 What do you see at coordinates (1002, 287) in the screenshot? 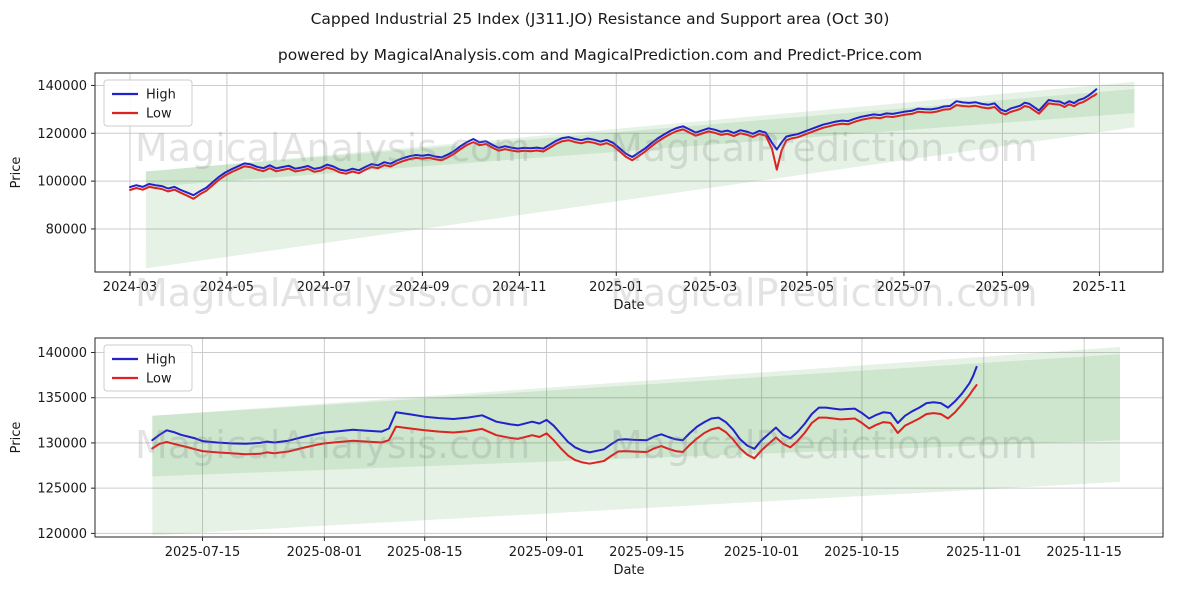
I see `x-tick-label: 2025-09` at bounding box center [1002, 287].